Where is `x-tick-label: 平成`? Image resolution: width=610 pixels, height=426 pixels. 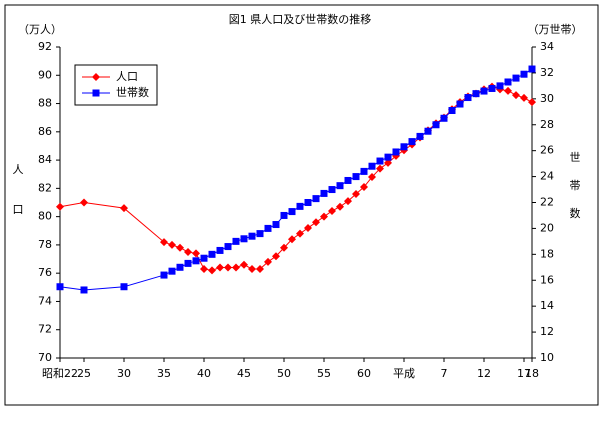
x-tick-label: 平成 is located at coordinates (404, 373).